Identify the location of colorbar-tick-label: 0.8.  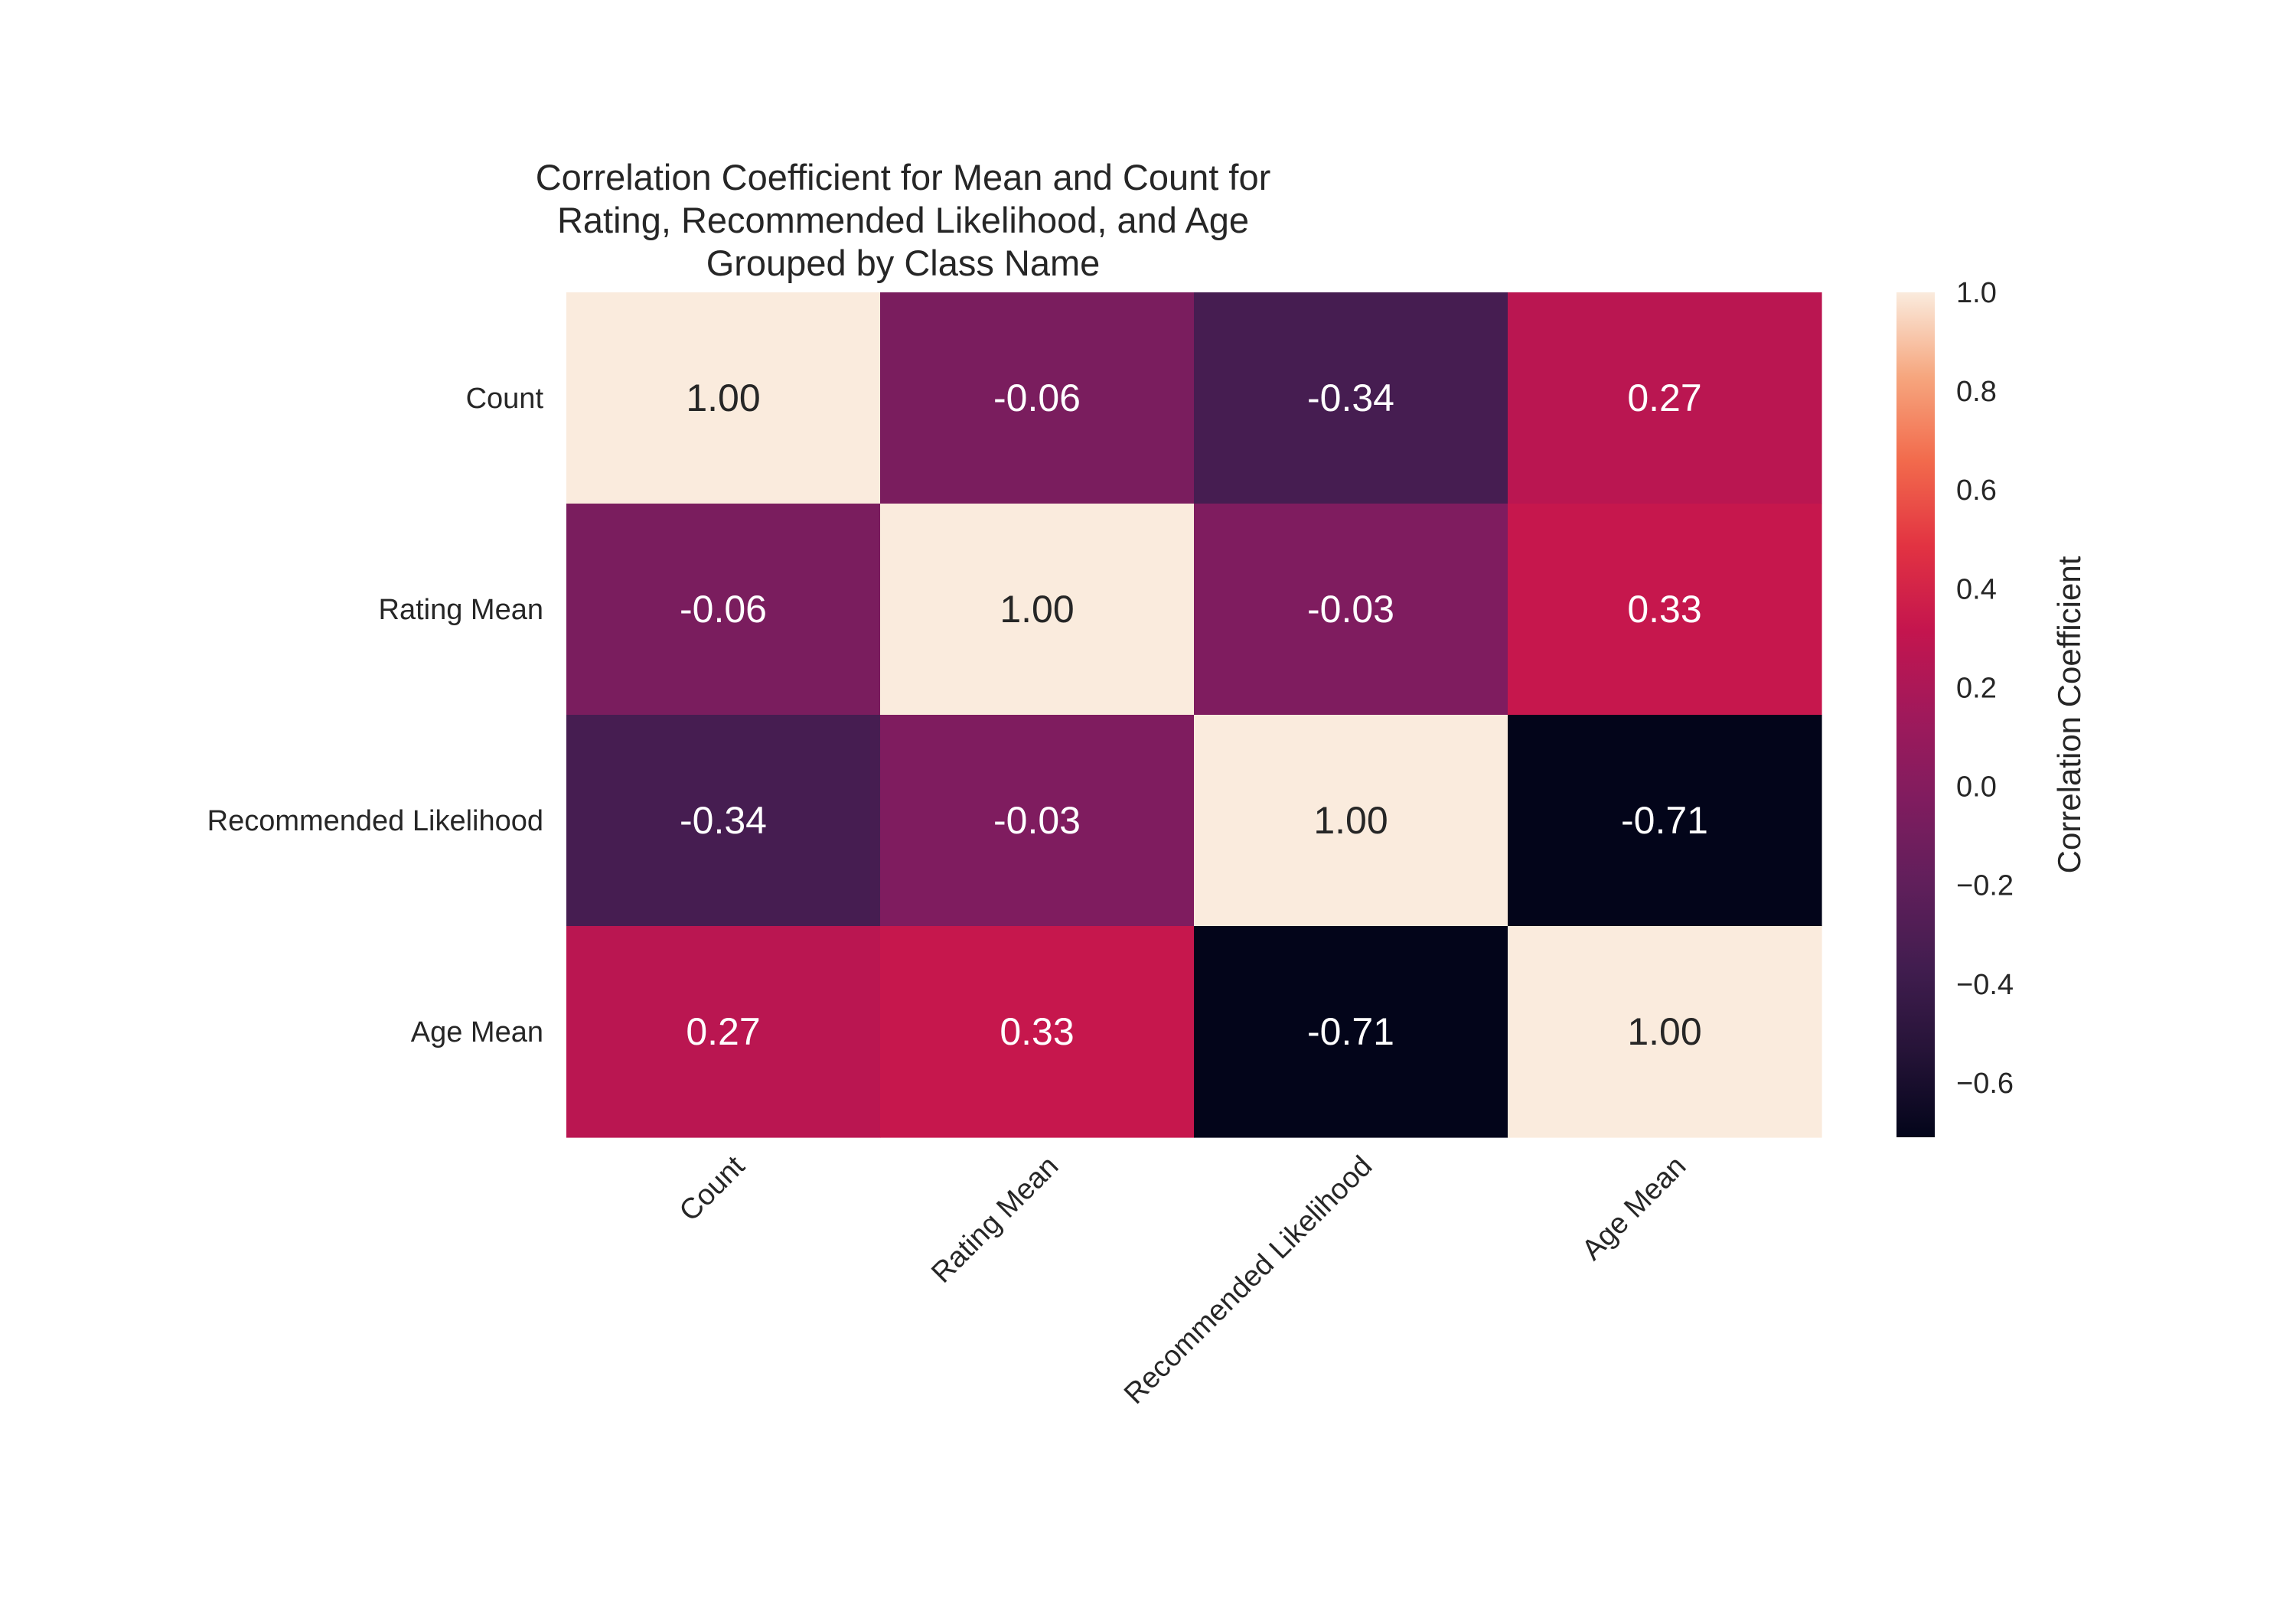
(1976, 392).